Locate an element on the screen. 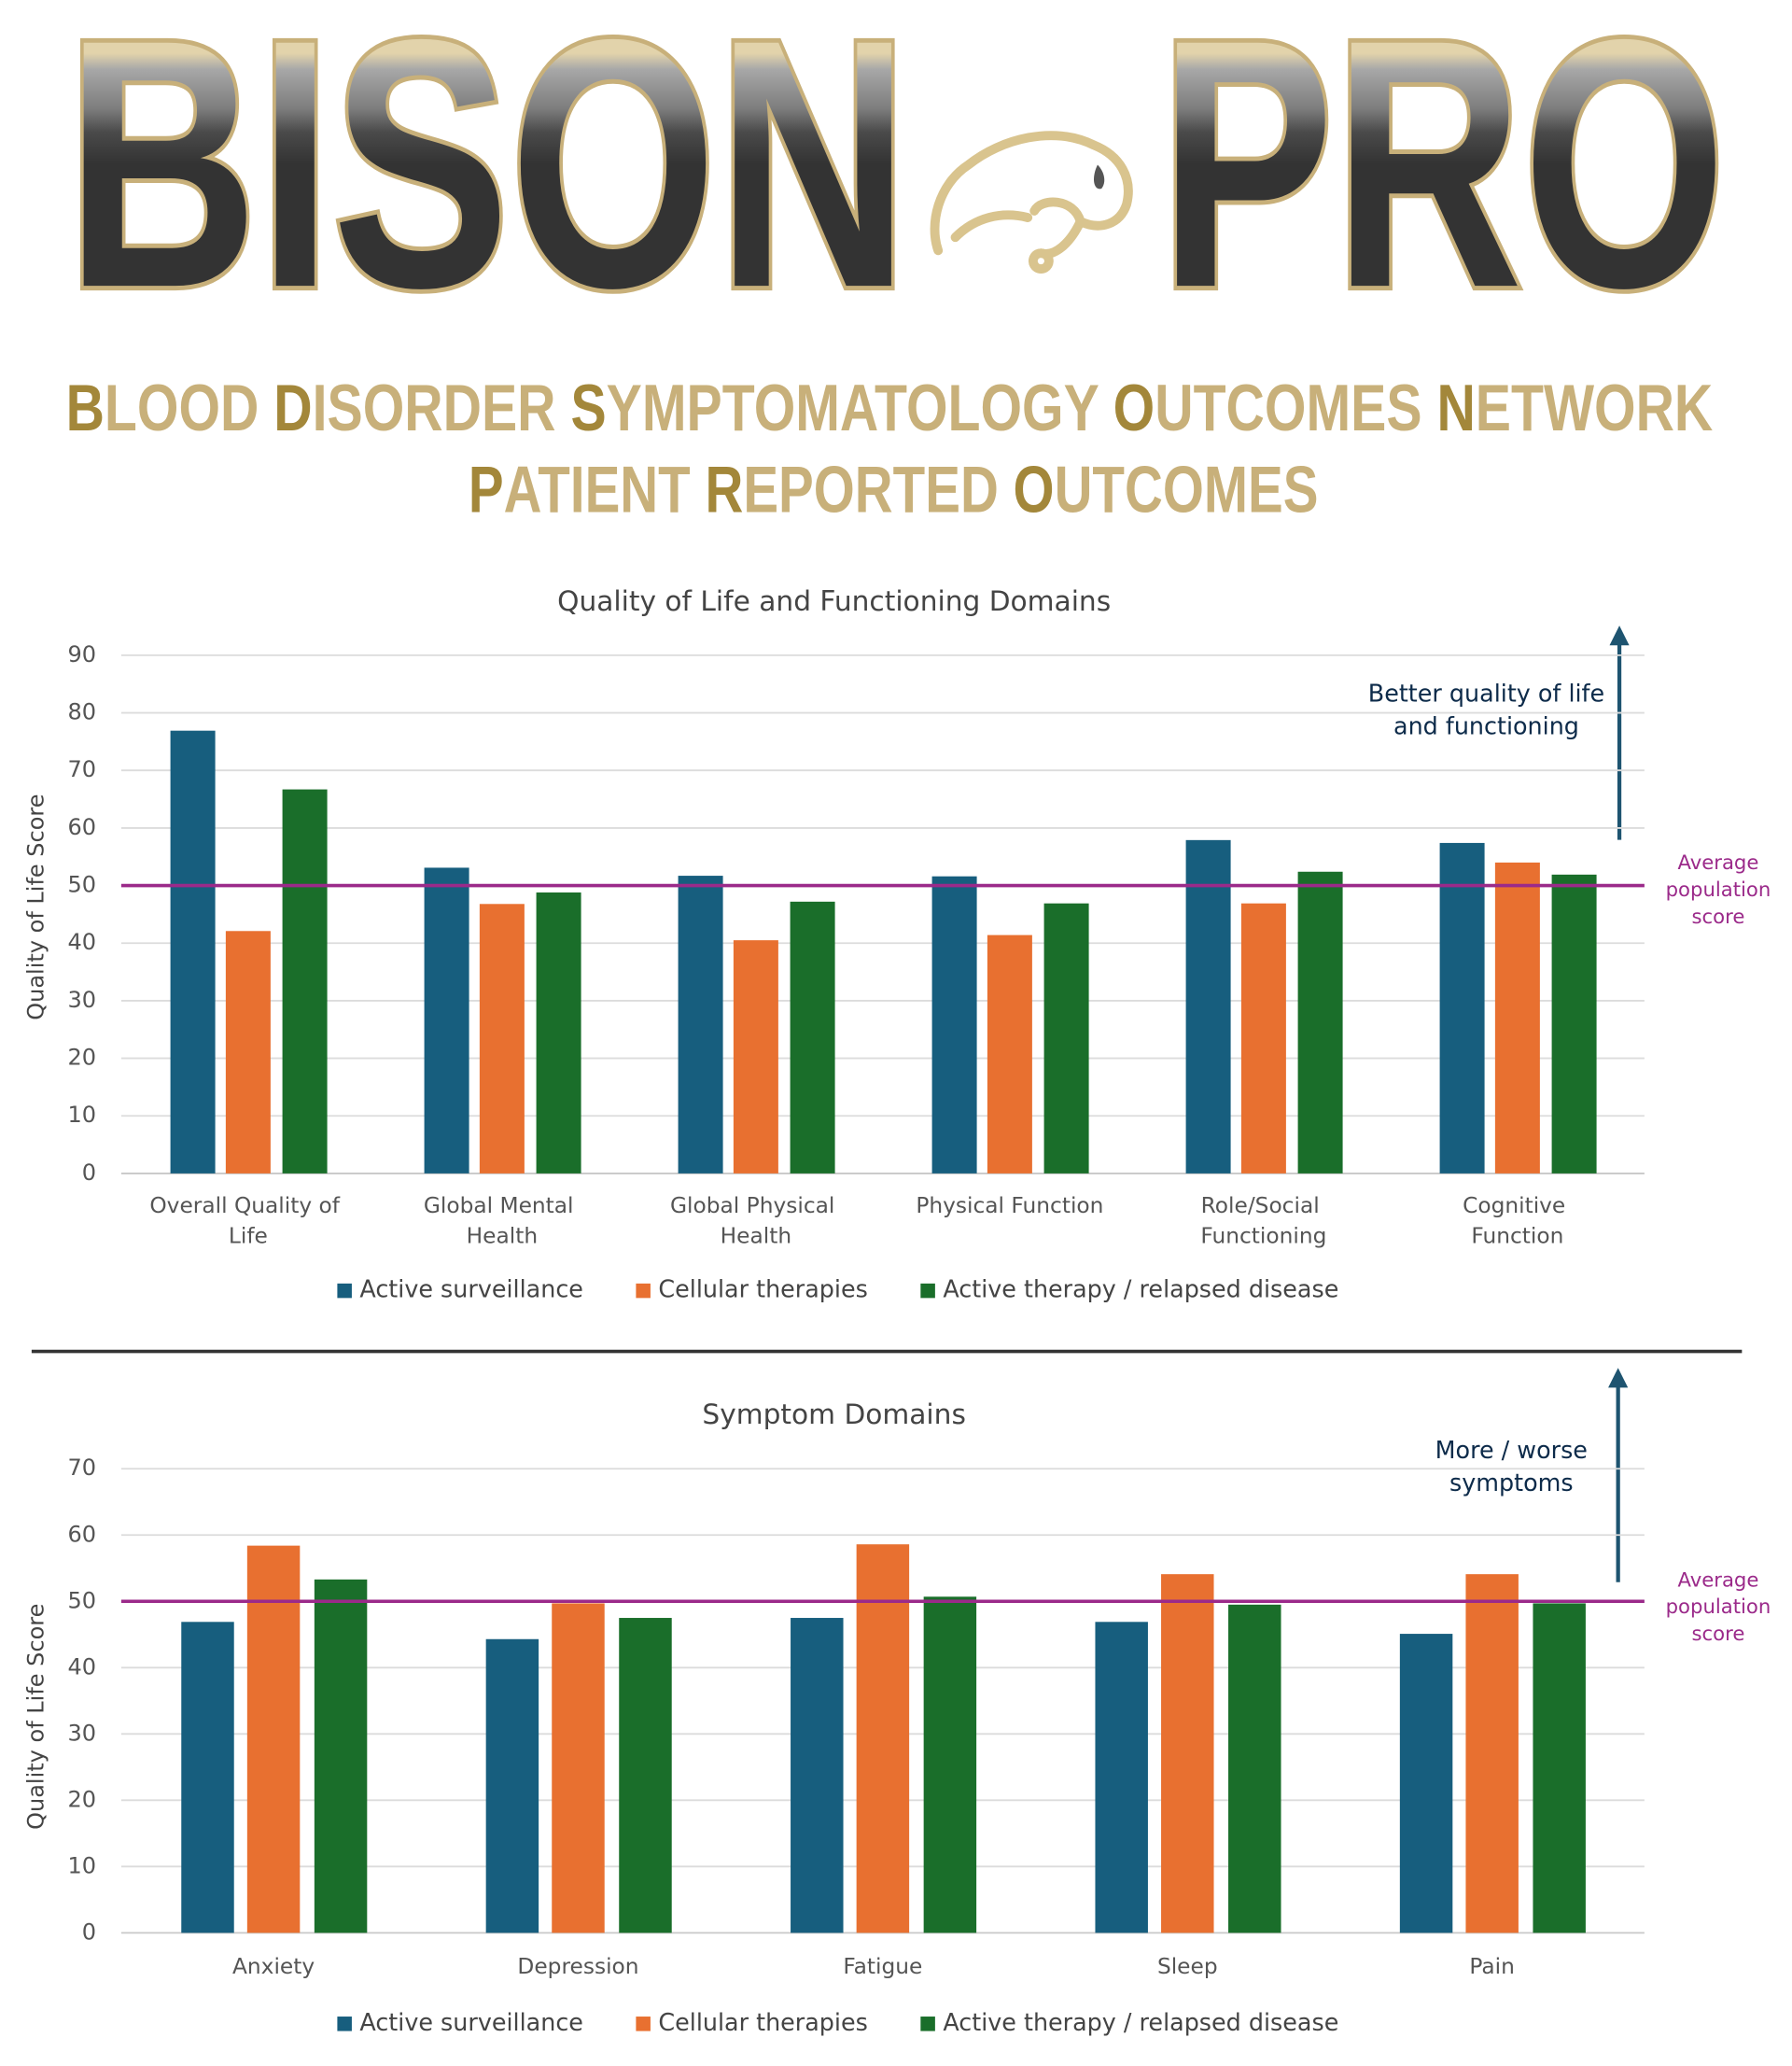 The width and height of the screenshot is (1792, 2066). subtitle: PATIENT REPORTED OUTCOMES is located at coordinates (894, 489).